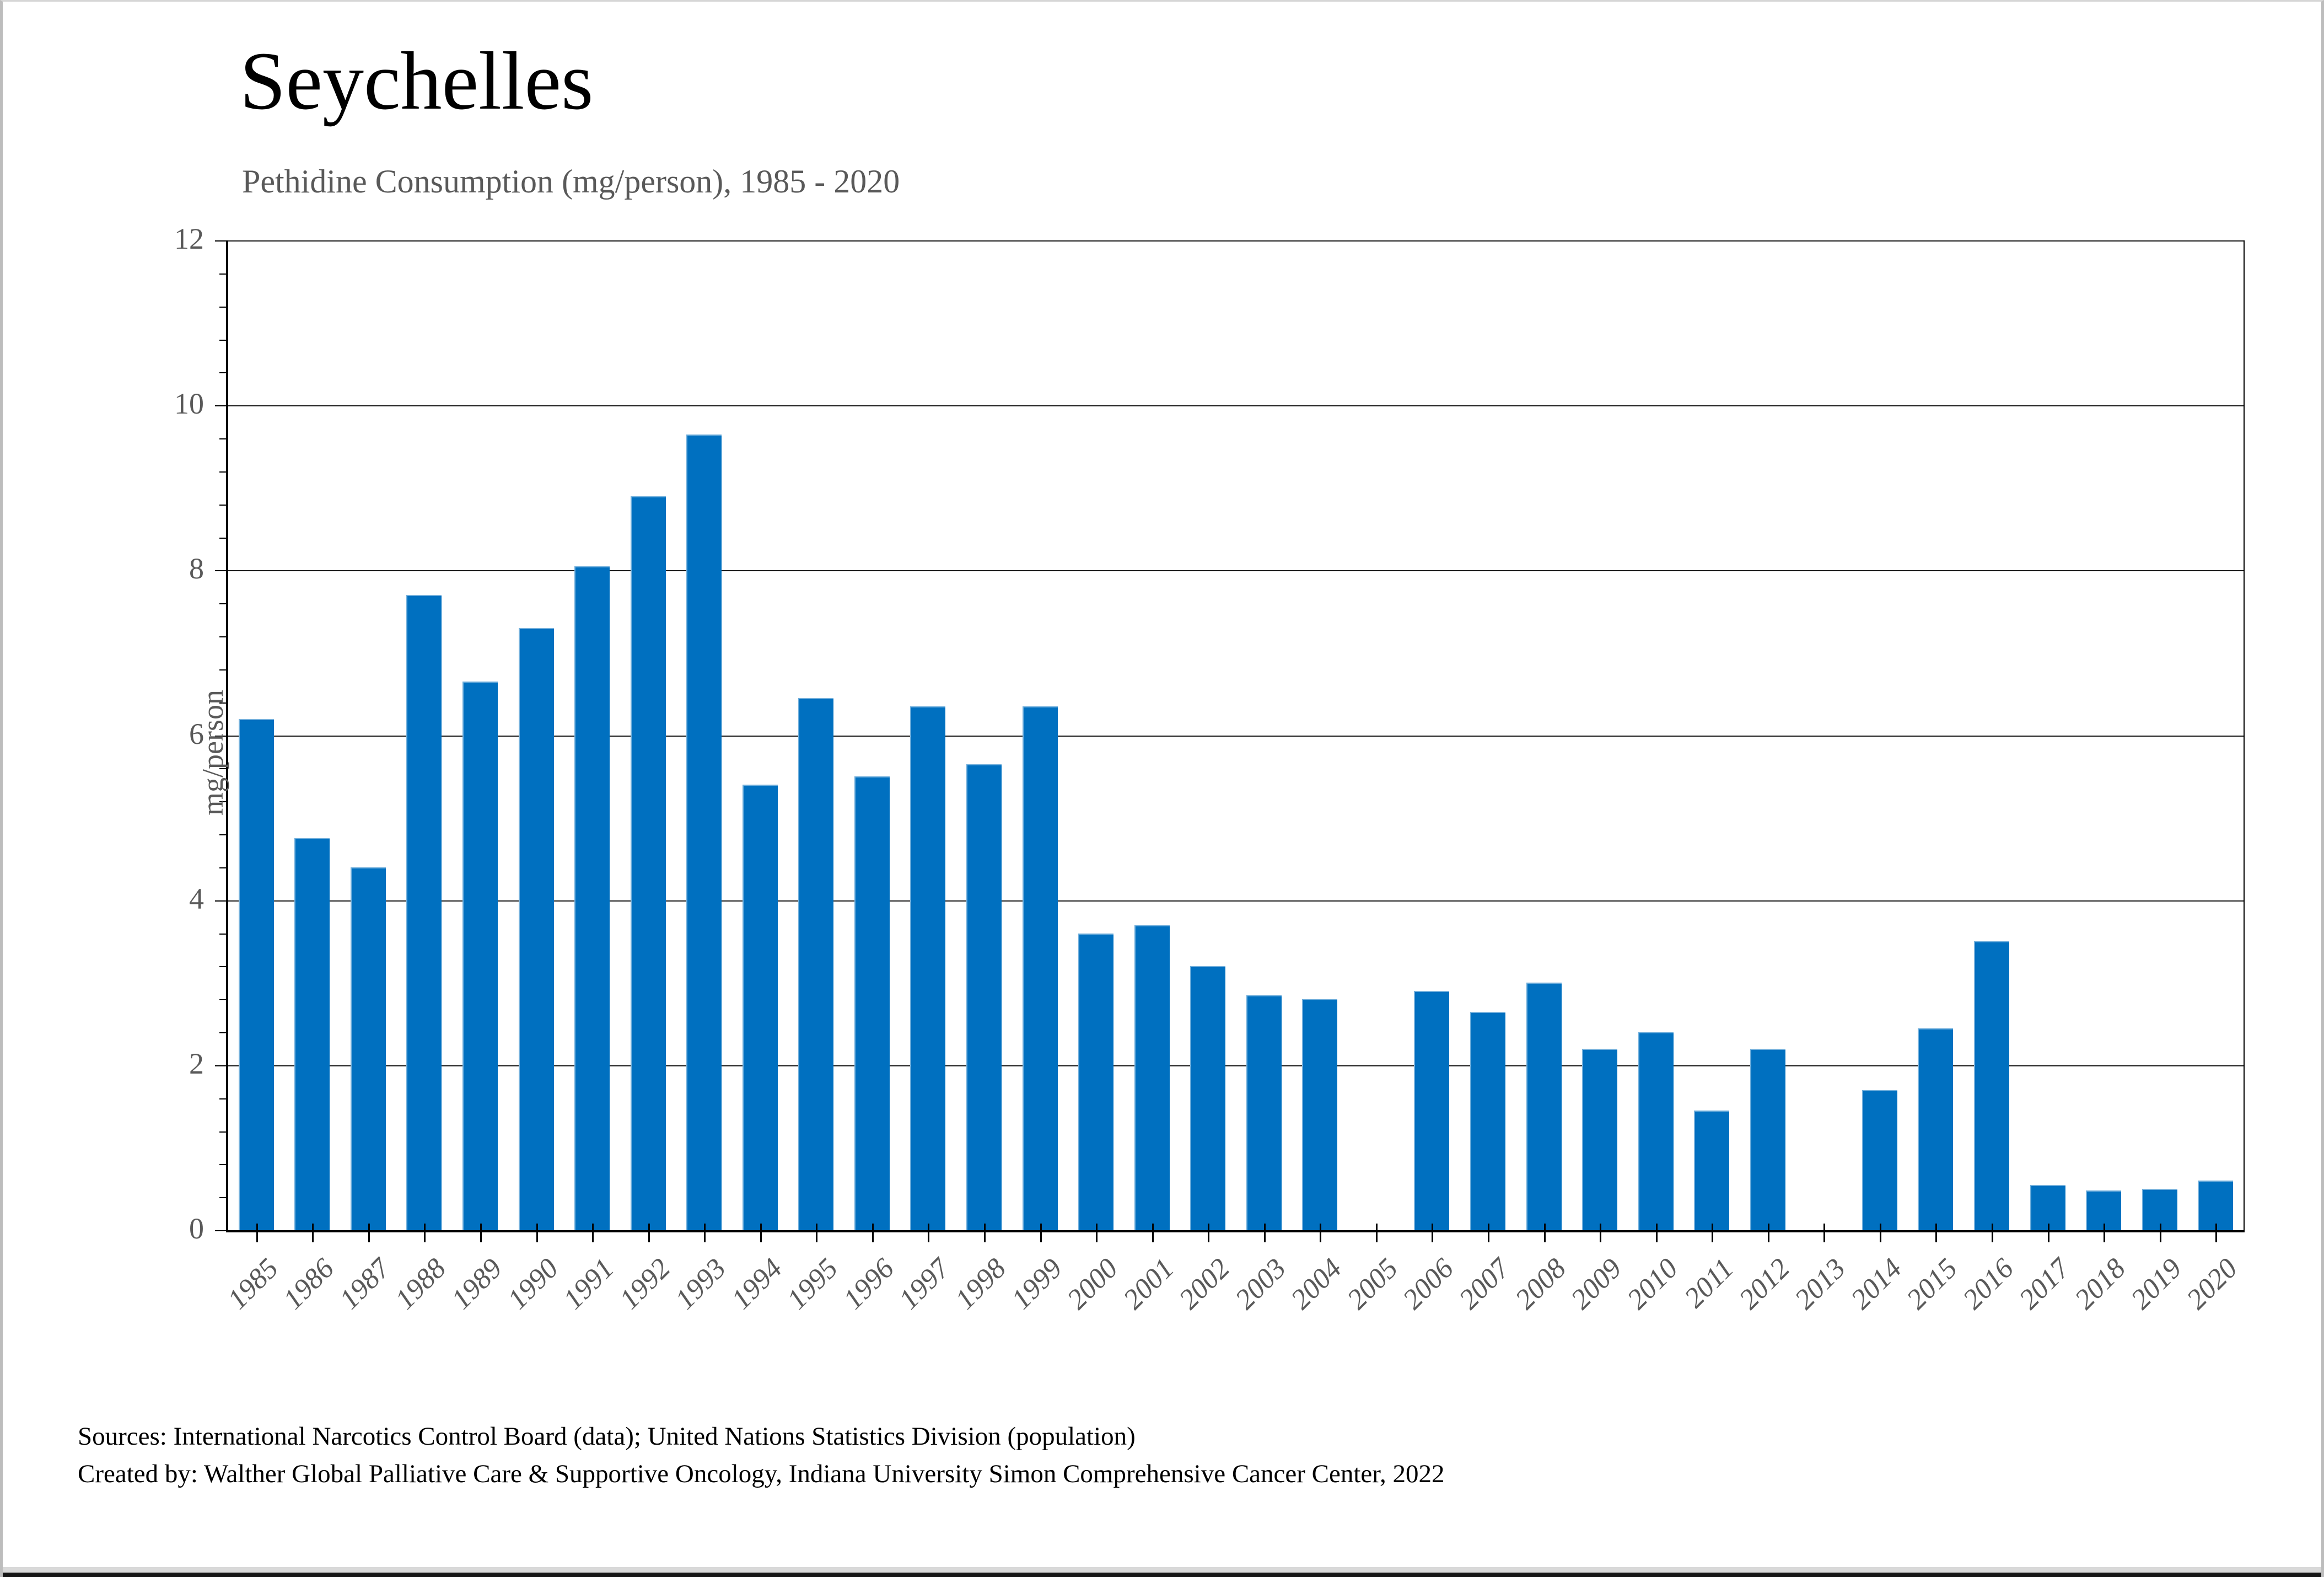 The image size is (2324, 1577). I want to click on bar-1995, so click(816, 964).